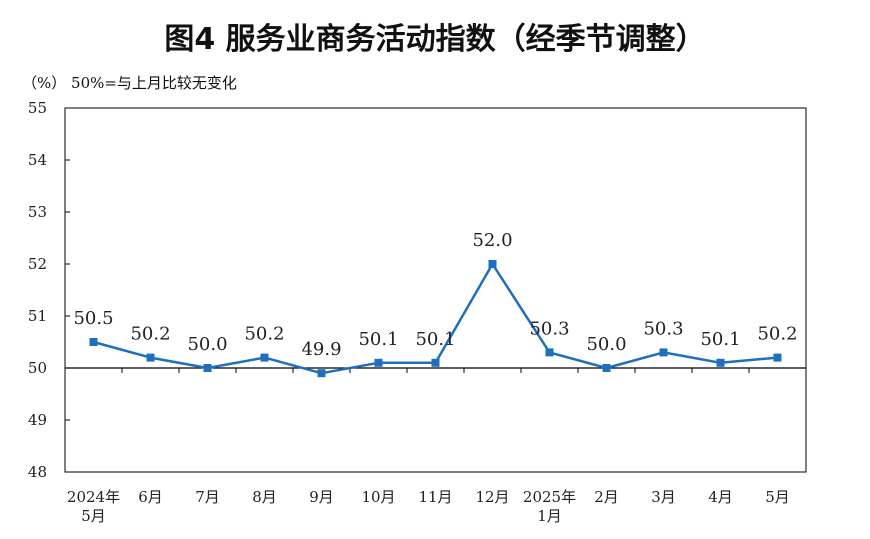  I want to click on x-tick-label: 7月, so click(207, 497).